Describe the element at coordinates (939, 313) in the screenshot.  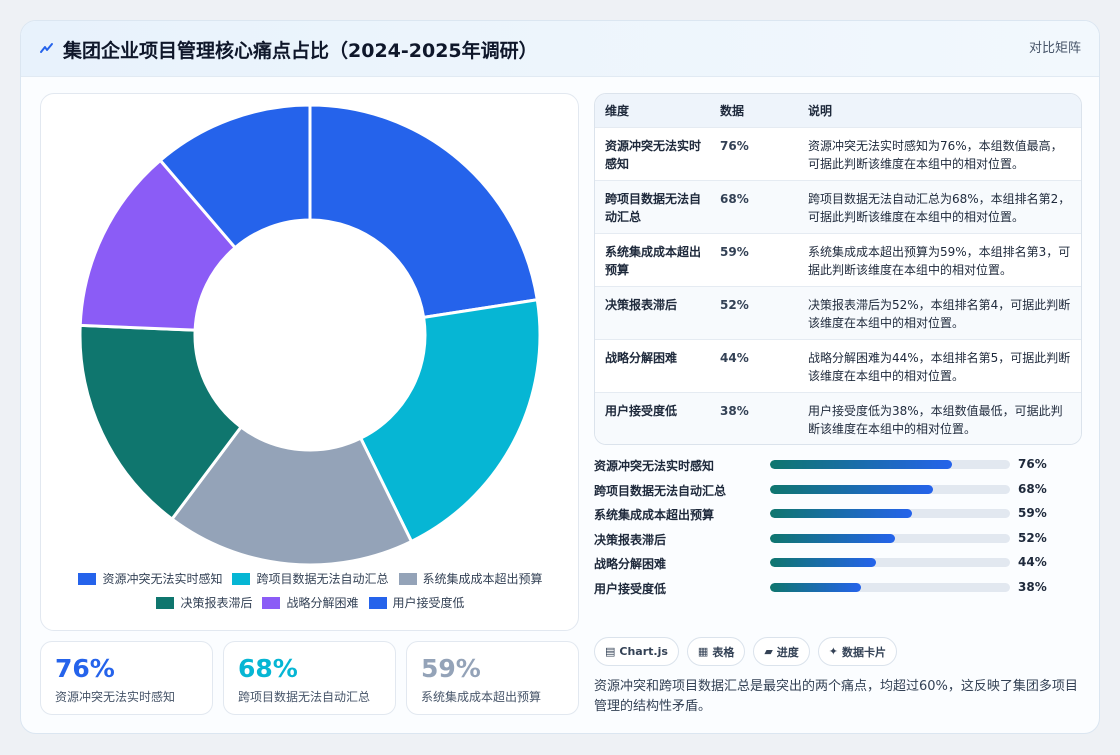
I see `cell-note: 决策报表滞后为52%，本组排名第4，可据此判断该维度在本组中的相对位置。` at that location.